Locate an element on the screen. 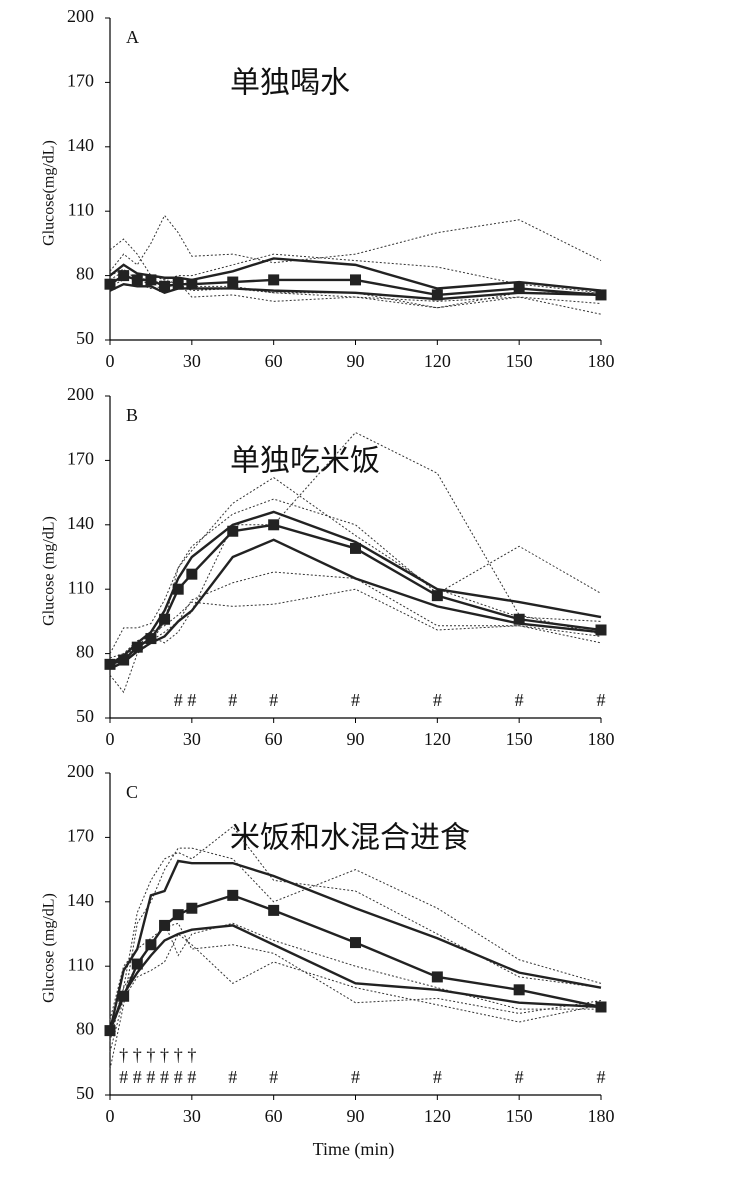 The height and width of the screenshot is (1184, 734). panel-label: A is located at coordinates (132, 37).